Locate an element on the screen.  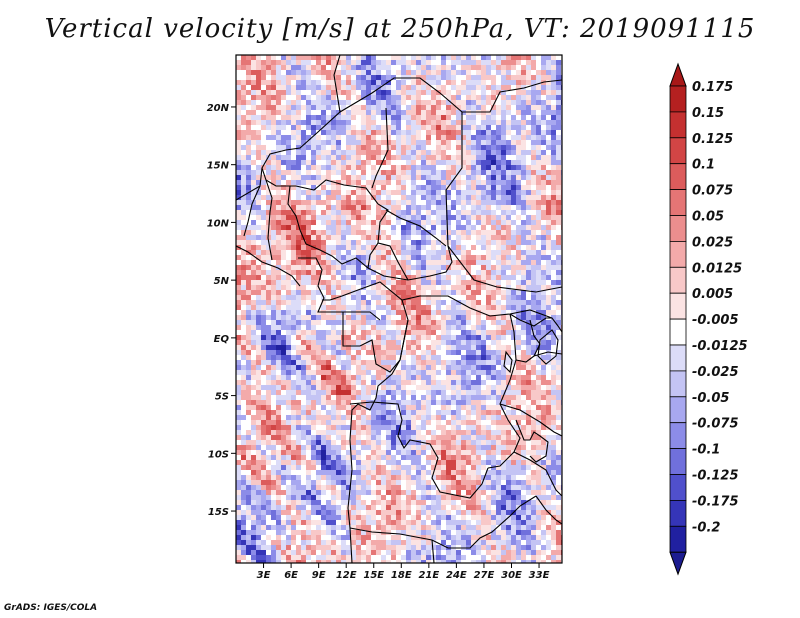
colorbar-label: 0.1 is located at coordinates (703, 165).